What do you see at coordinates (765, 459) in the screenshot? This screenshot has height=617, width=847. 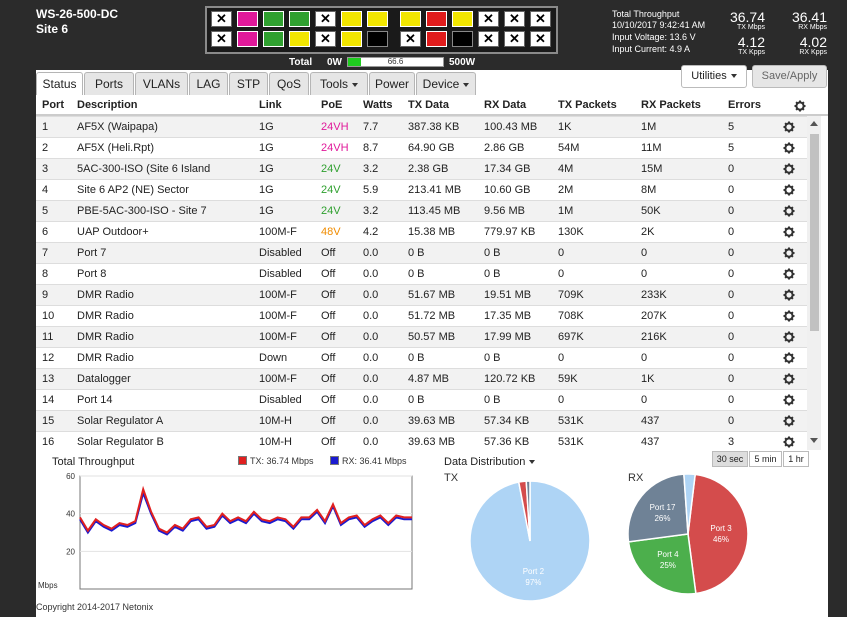 I see `time-range-button: 5 min` at bounding box center [765, 459].